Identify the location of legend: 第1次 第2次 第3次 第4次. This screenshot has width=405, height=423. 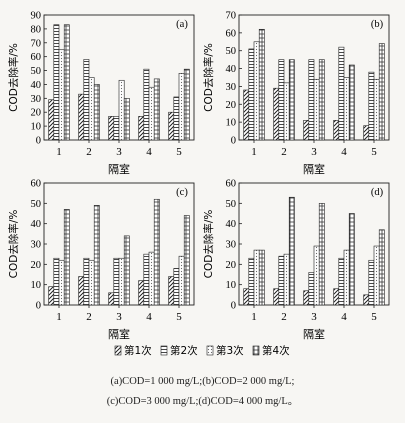
(202, 350).